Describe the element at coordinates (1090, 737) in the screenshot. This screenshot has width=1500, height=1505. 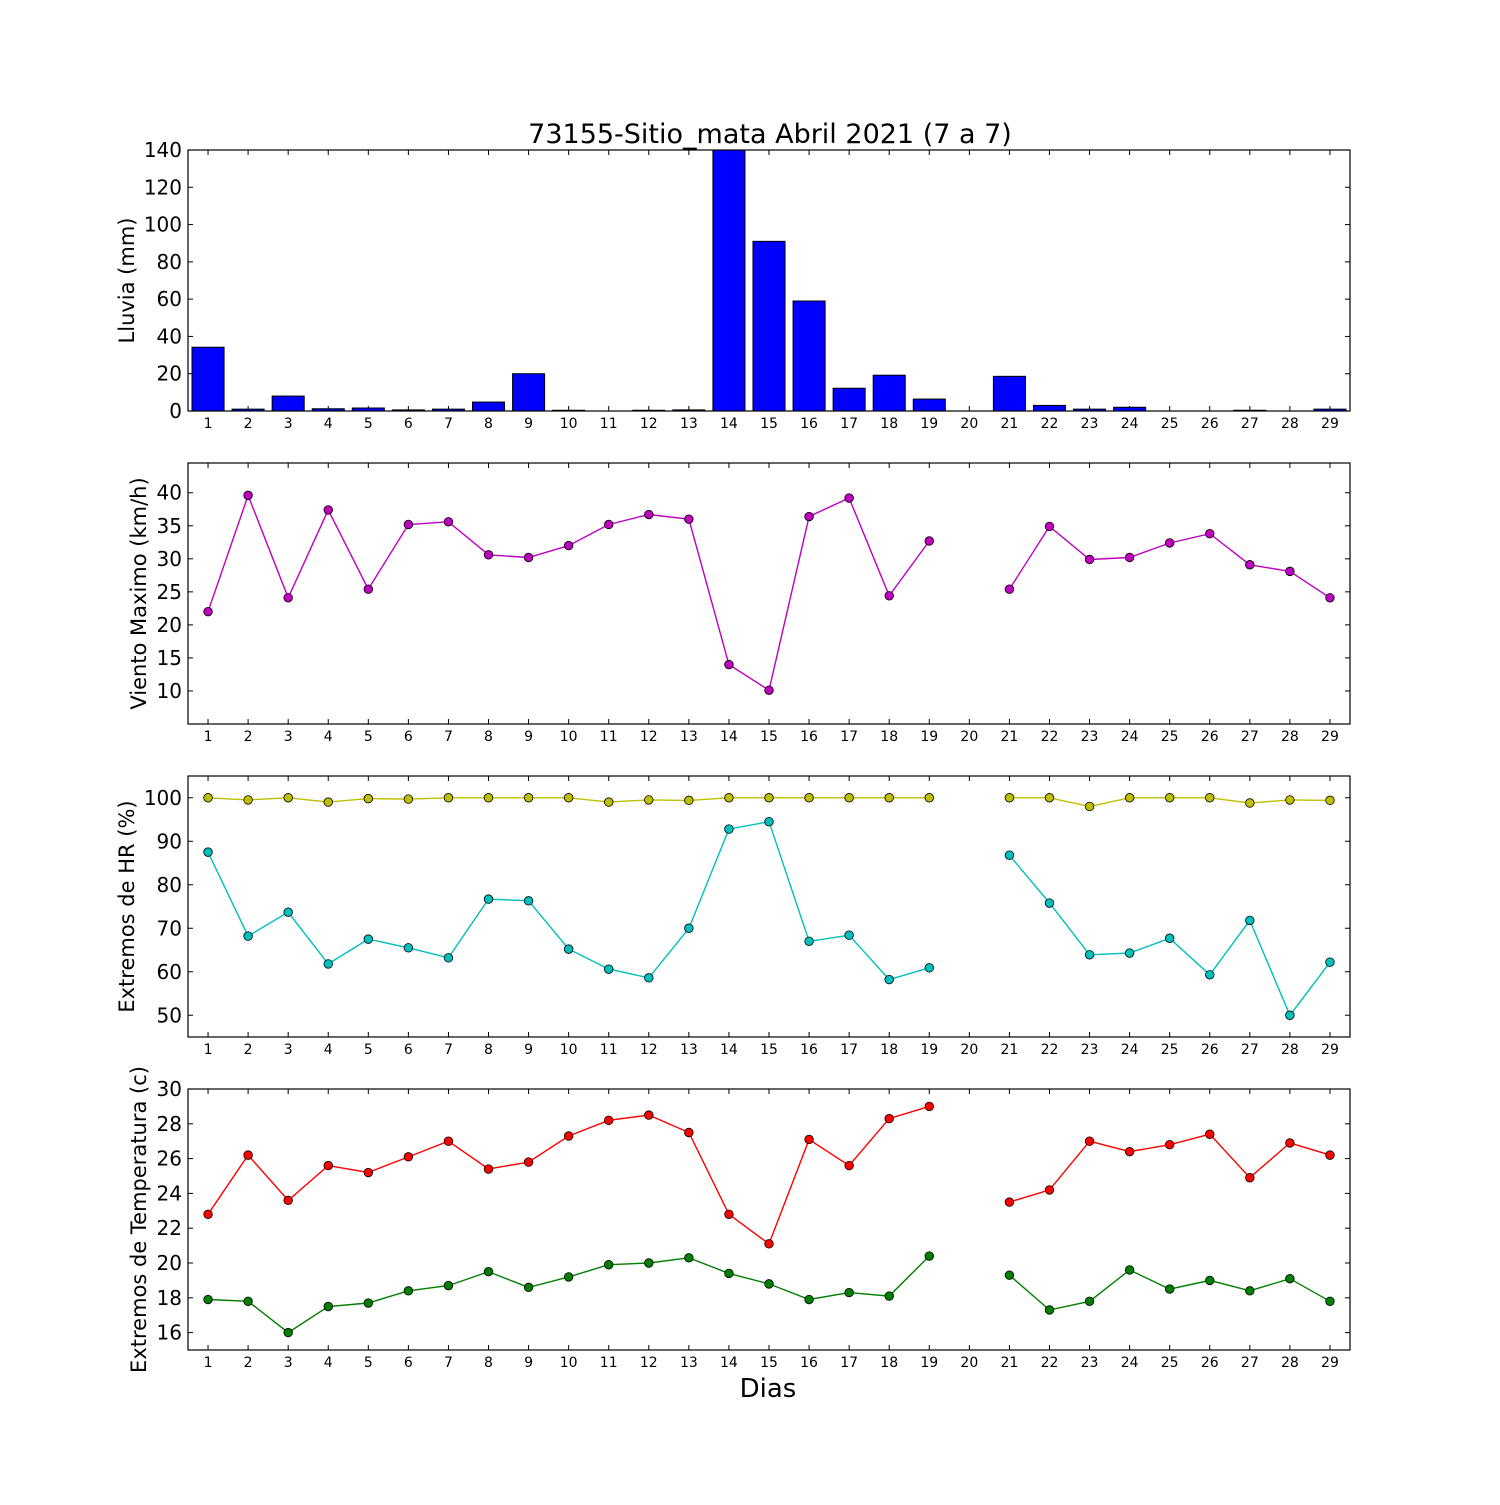
I see `x-tick-label: 23` at that location.